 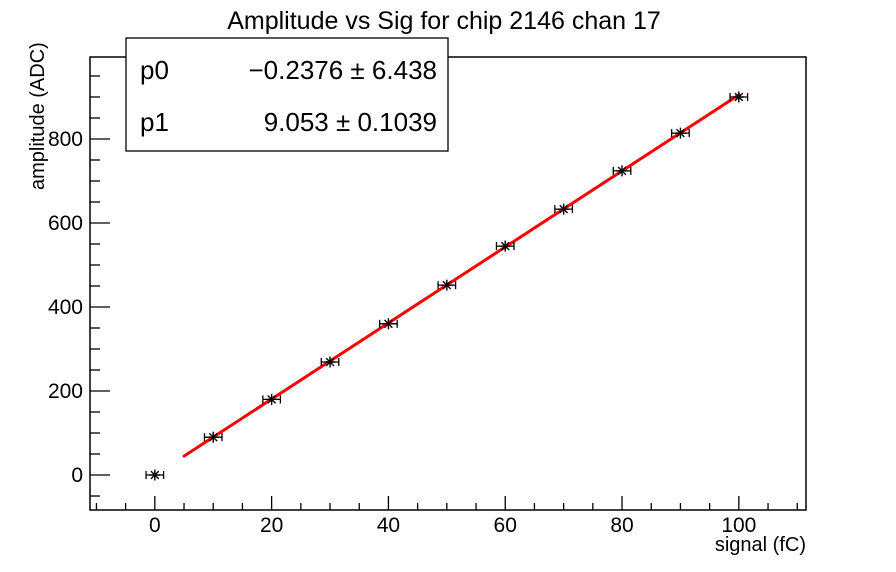 I want to click on x-tick-label: 60, so click(x=505, y=525).